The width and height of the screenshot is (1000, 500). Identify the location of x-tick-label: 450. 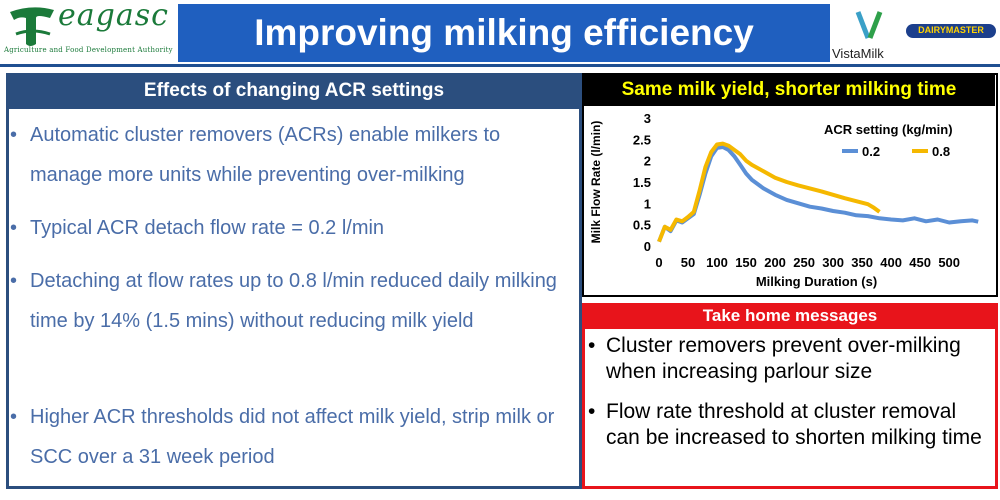
(920, 262).